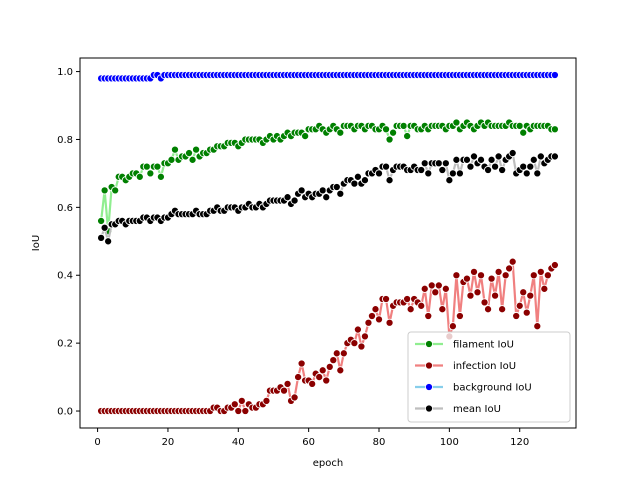 The height and width of the screenshot is (480, 640). I want to click on series-mean-iou, so click(328, 197).